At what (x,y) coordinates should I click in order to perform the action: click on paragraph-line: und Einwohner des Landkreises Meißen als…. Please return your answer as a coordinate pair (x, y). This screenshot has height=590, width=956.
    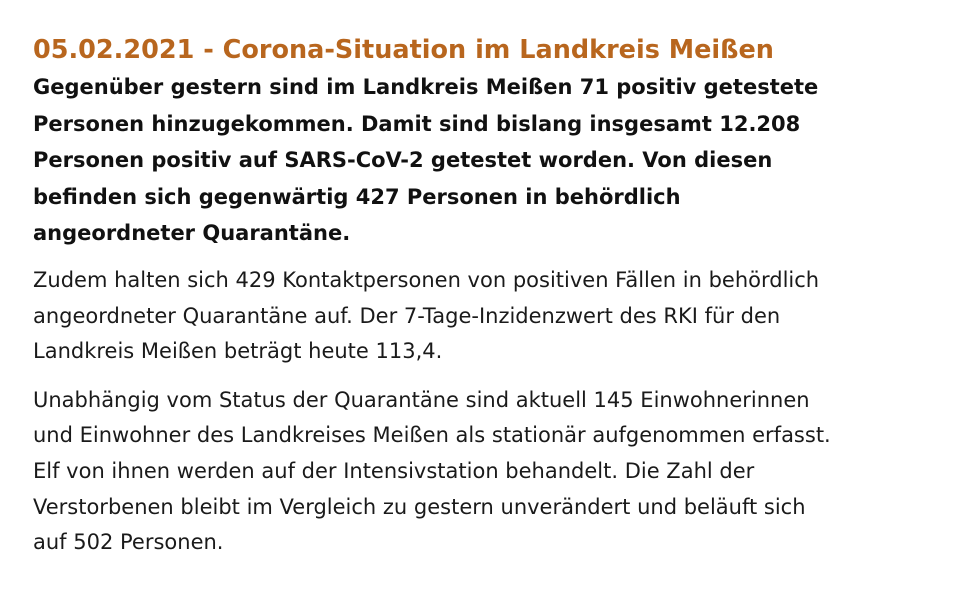
    Looking at the image, I should click on (432, 435).